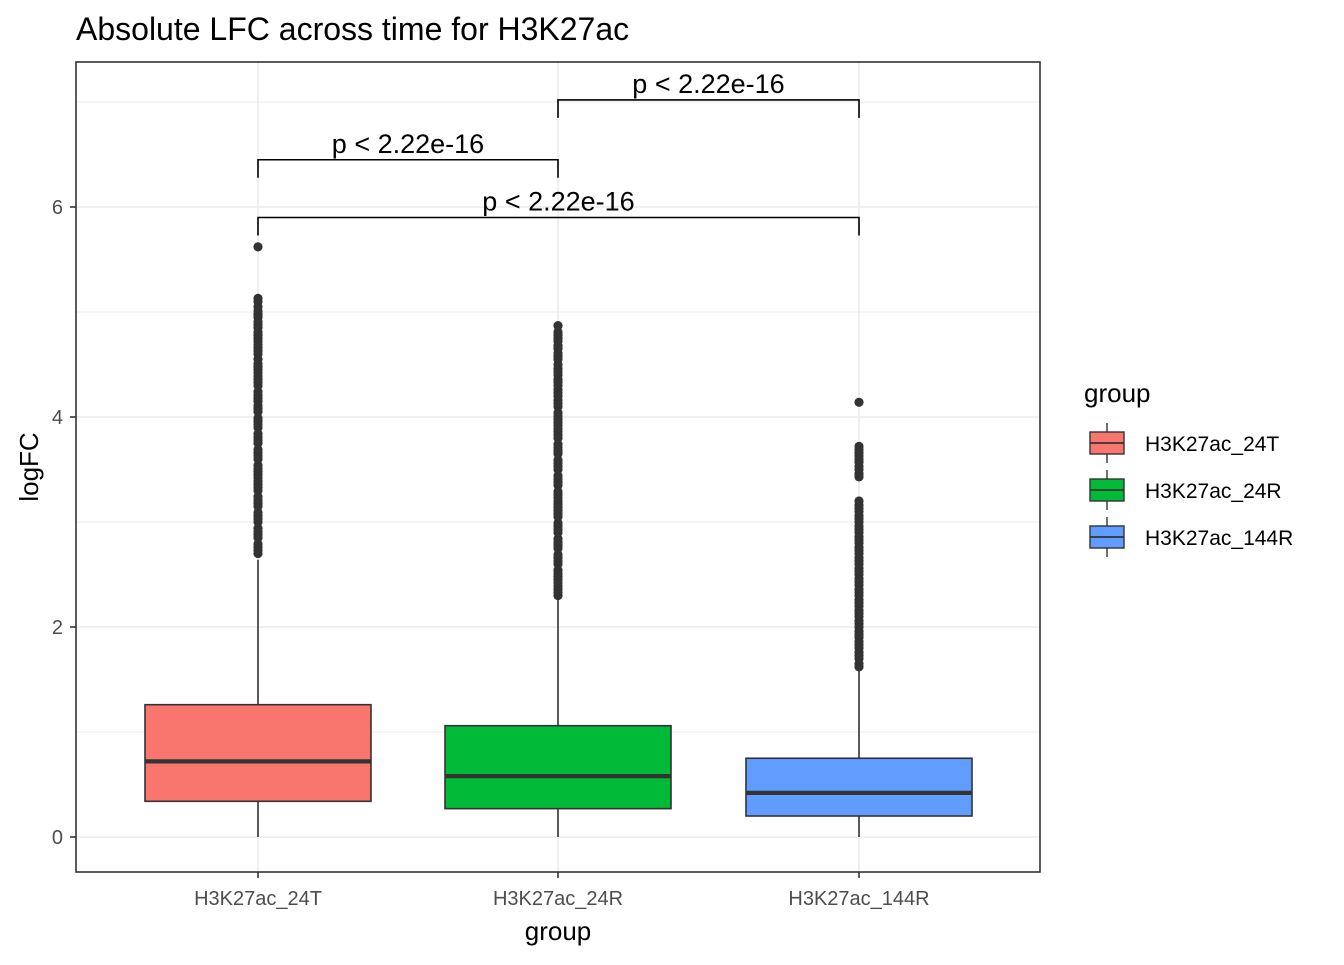  I want to click on y-axis-title: logFC, so click(29, 466).